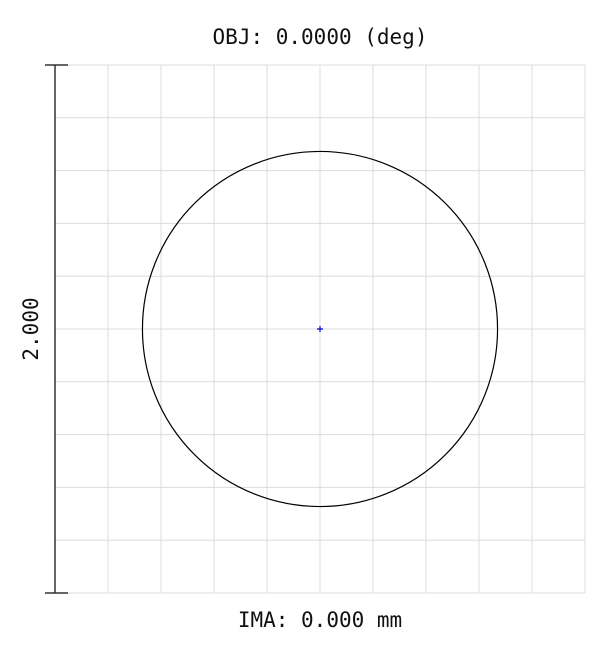  I want to click on spot-point, so click(320, 329).